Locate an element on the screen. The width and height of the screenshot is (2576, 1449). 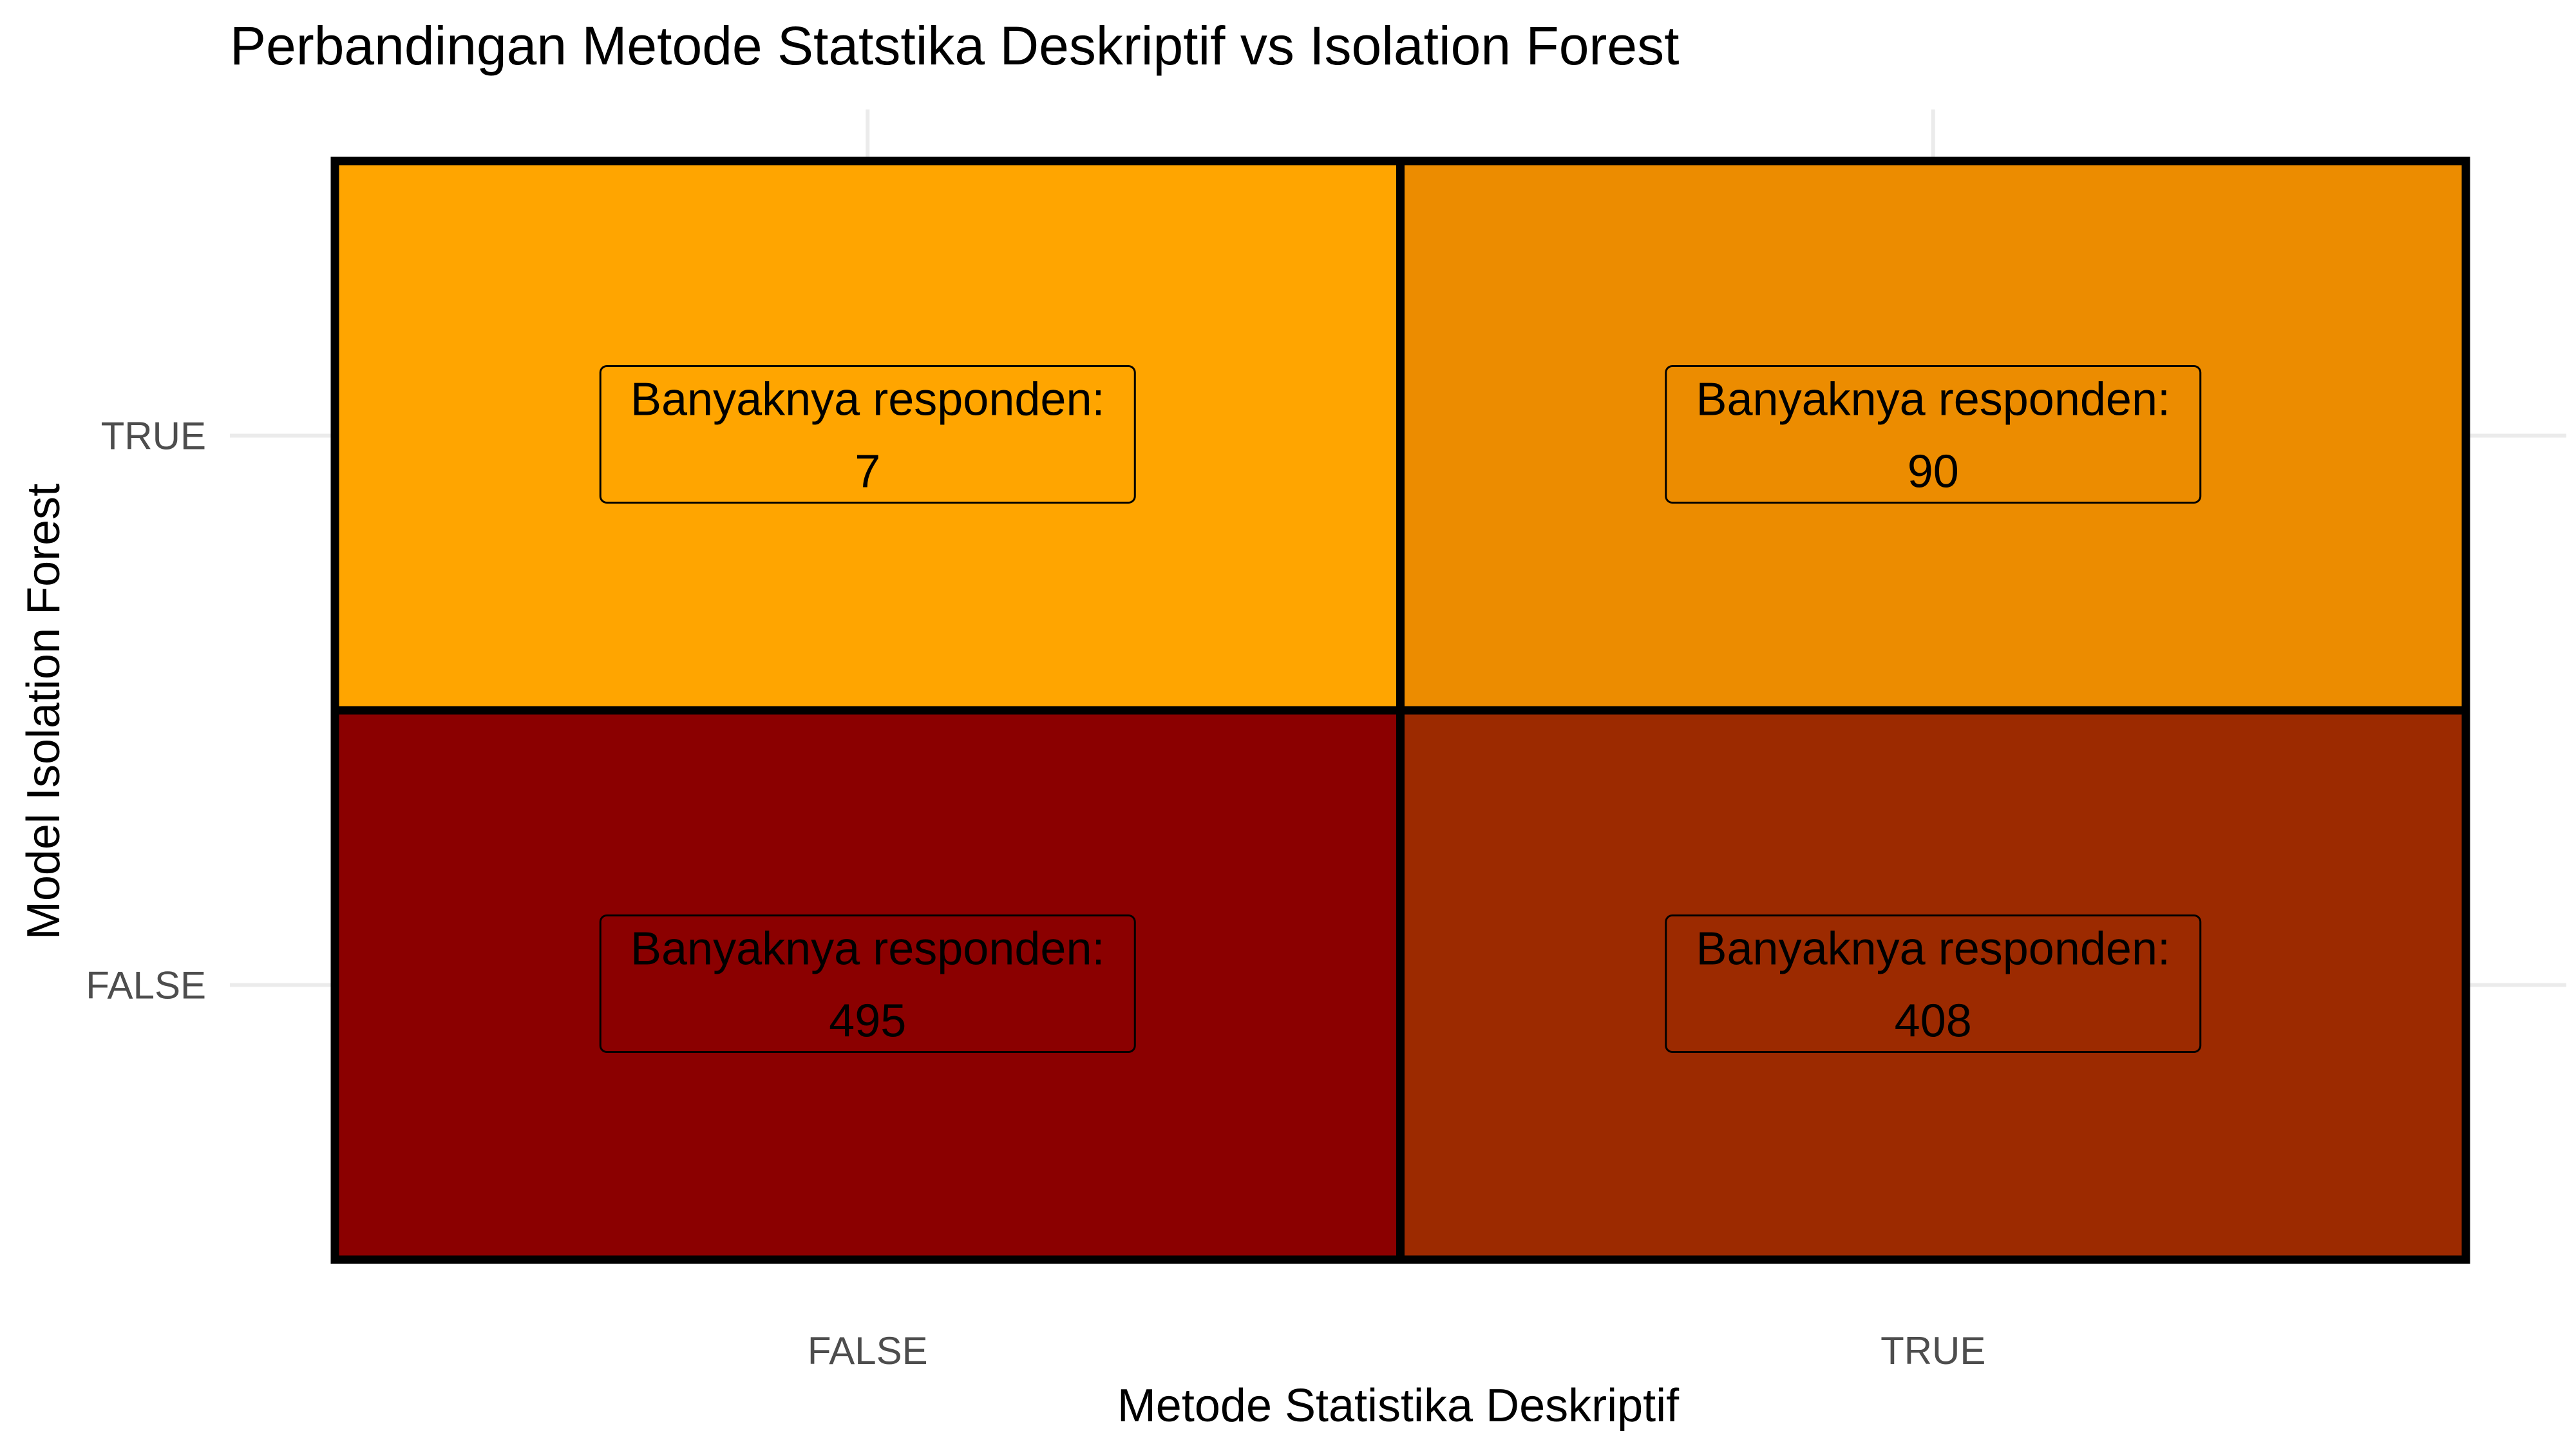
y-axis-title: Model Isolation Forest is located at coordinates (44, 712).